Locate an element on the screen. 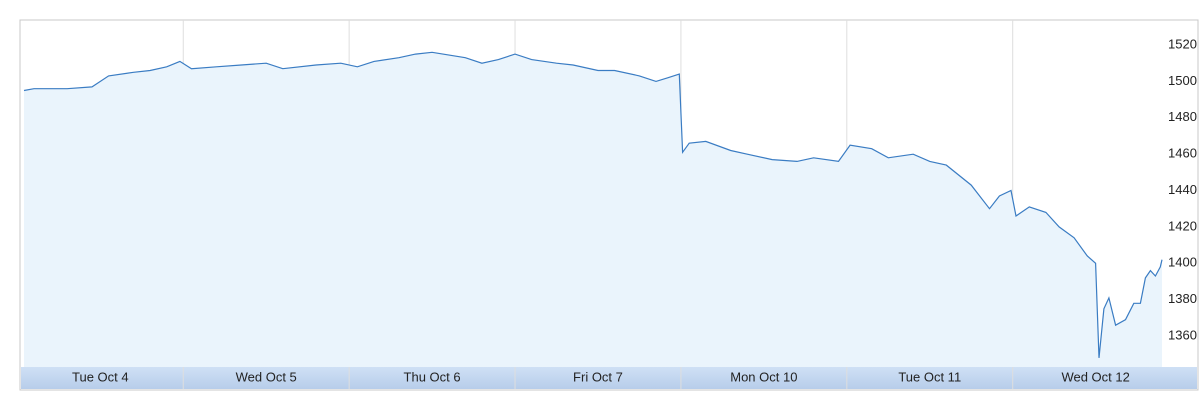  x-tick-label: Wed Oct 5 is located at coordinates (266, 376).